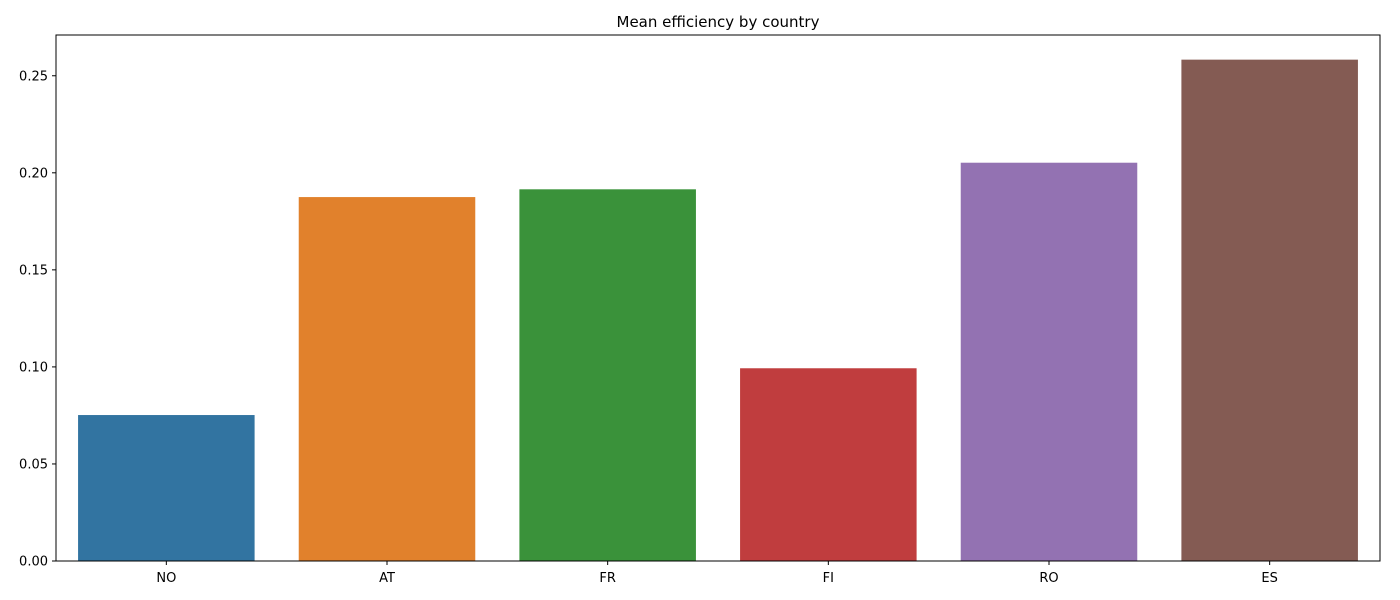 The width and height of the screenshot is (1400, 600). What do you see at coordinates (33, 367) in the screenshot?
I see `y-tick-label: 0.10` at bounding box center [33, 367].